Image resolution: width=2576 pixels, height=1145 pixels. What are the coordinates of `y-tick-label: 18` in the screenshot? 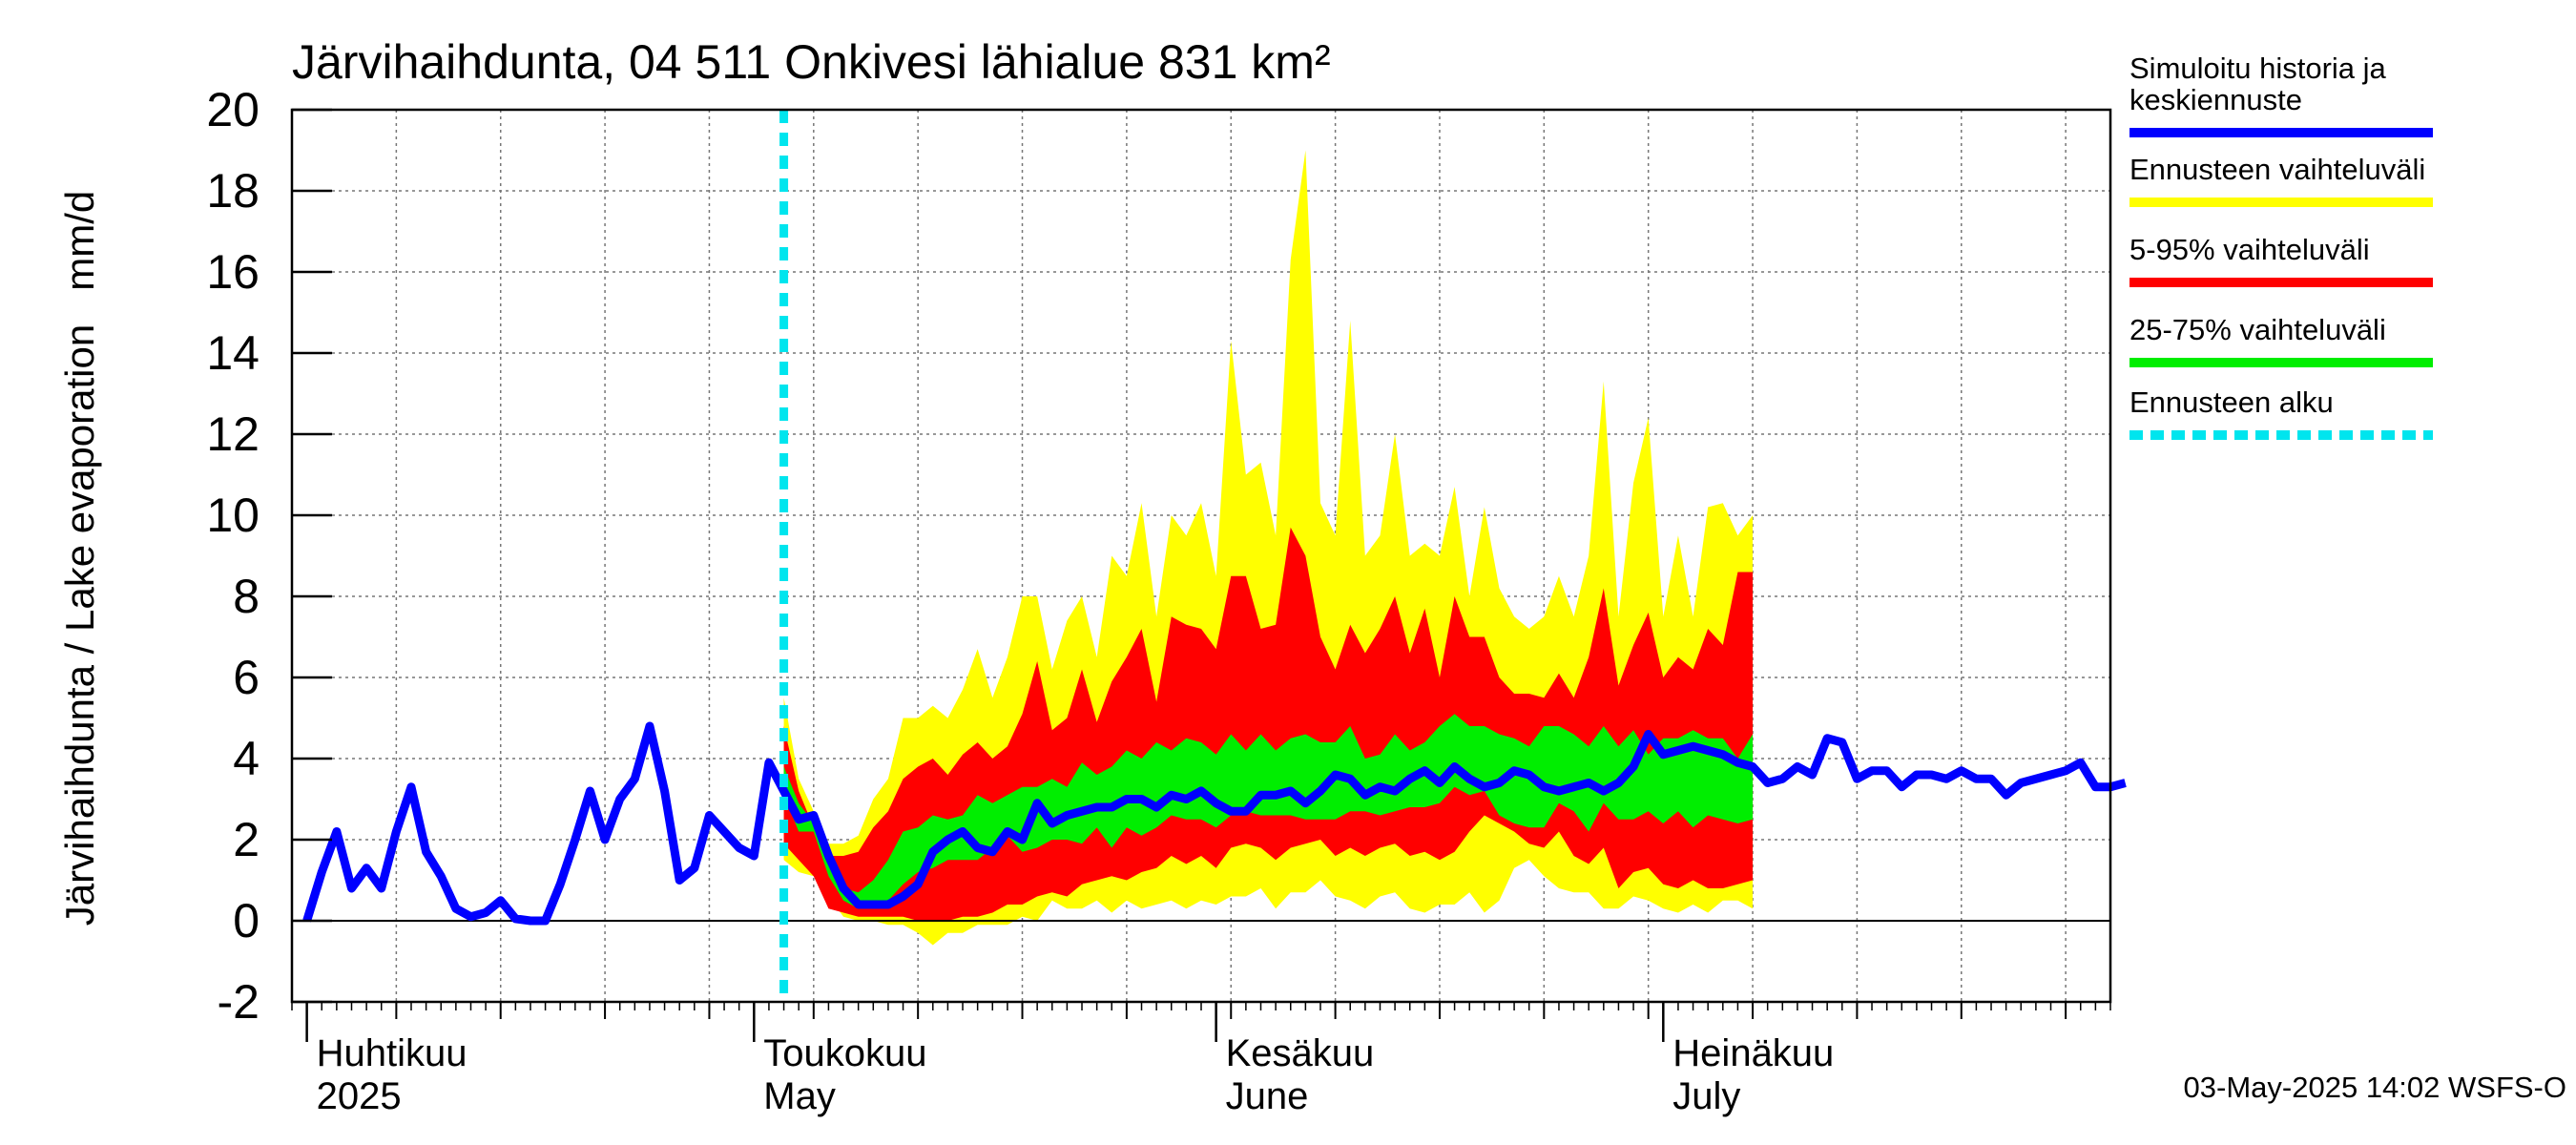 It's located at (233, 191).